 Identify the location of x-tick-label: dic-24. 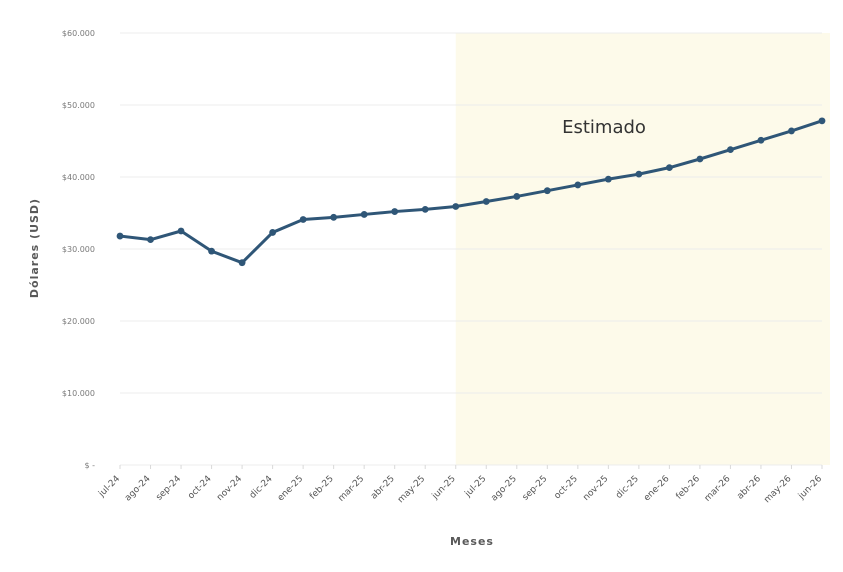
(261, 487).